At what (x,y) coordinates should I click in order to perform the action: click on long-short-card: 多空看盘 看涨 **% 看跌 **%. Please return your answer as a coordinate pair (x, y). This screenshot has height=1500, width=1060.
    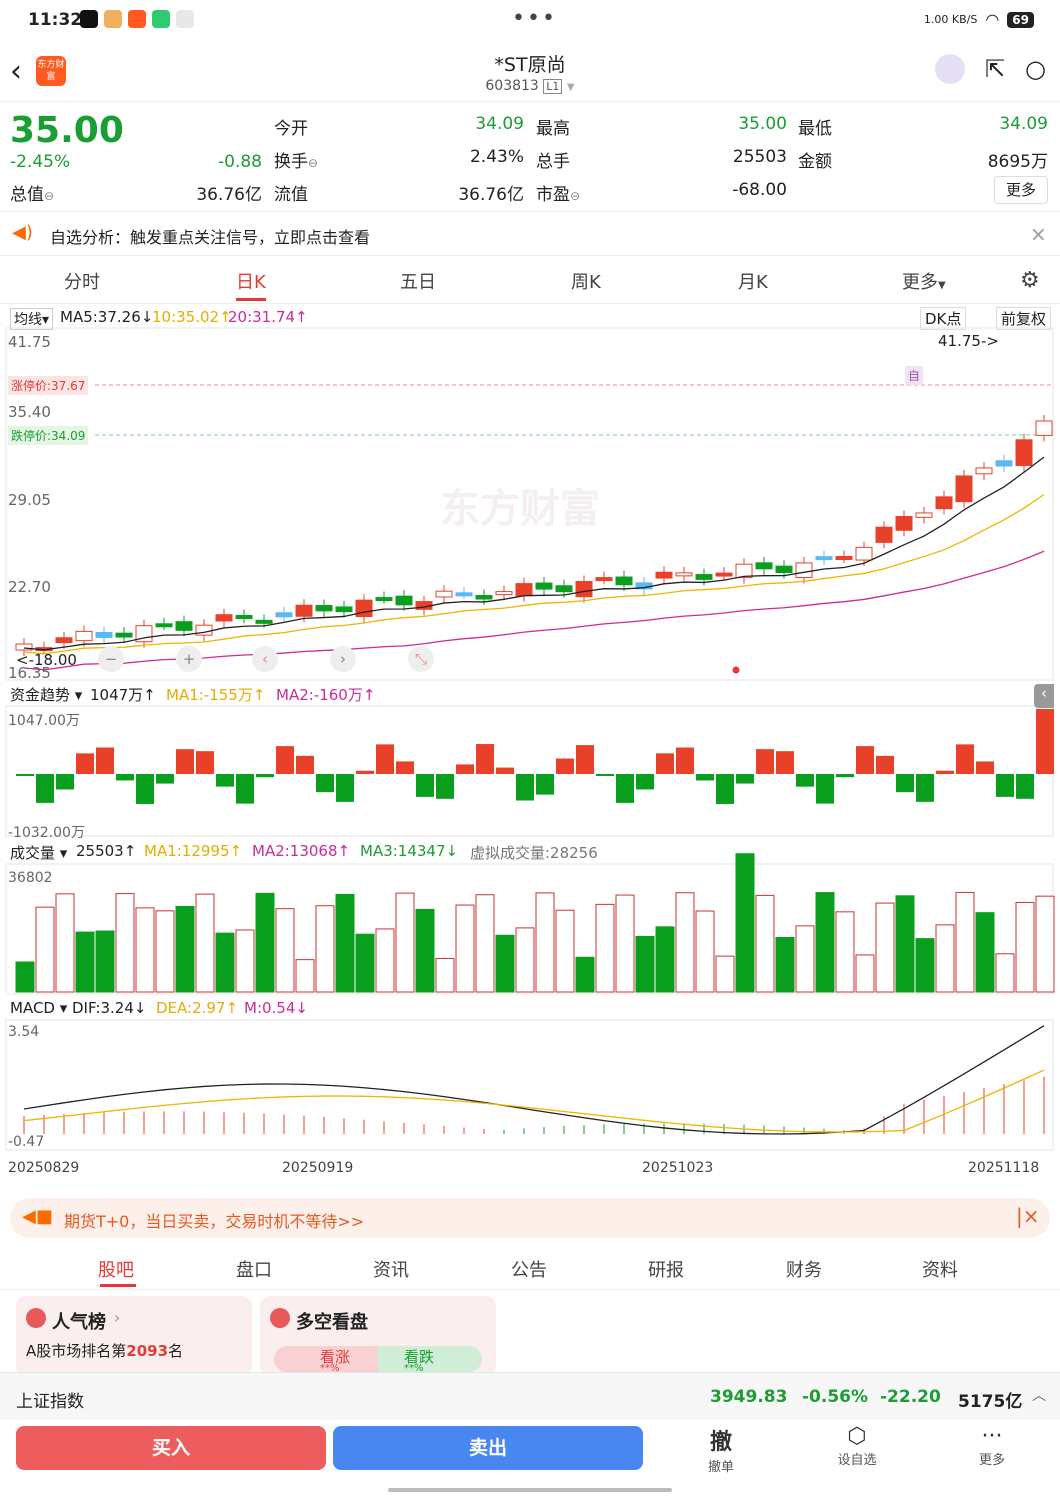
    Looking at the image, I should click on (378, 1336).